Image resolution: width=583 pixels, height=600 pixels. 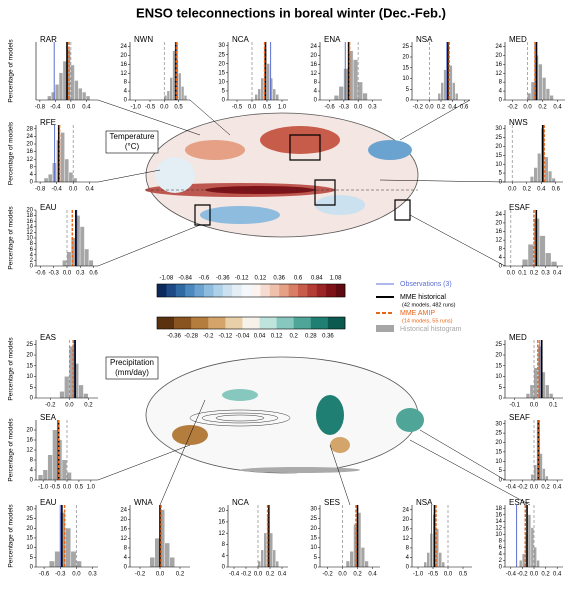 I want to click on colorbar-label: -0.2, so click(x=208, y=337).